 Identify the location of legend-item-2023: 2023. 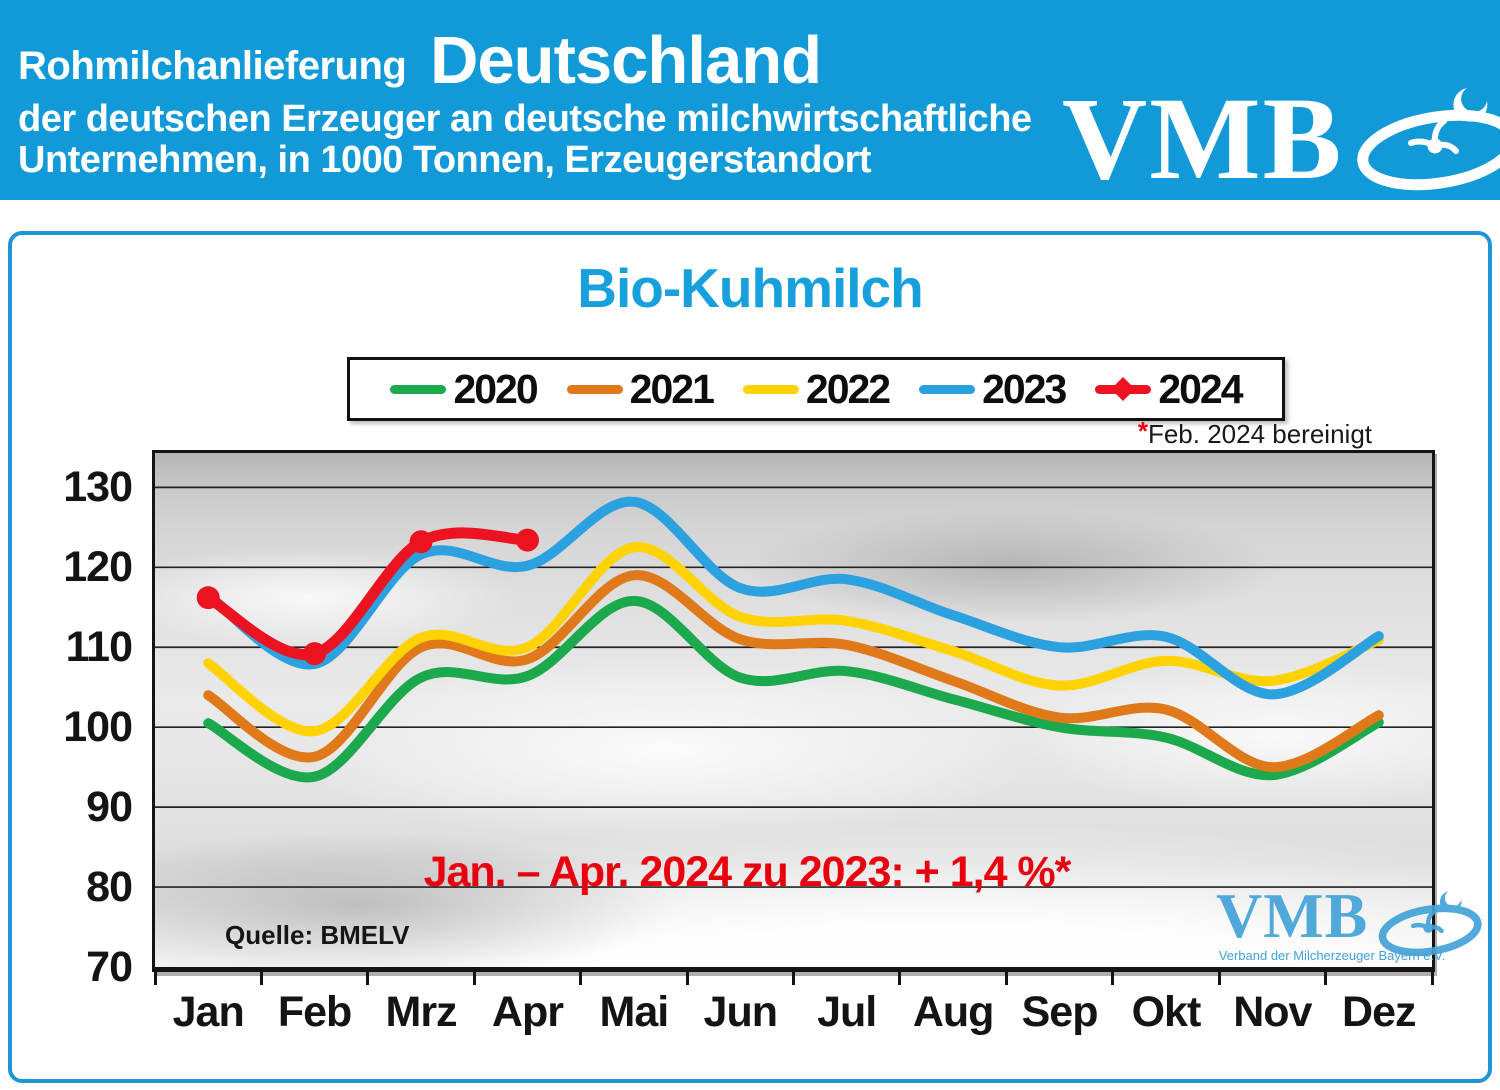
(993, 389).